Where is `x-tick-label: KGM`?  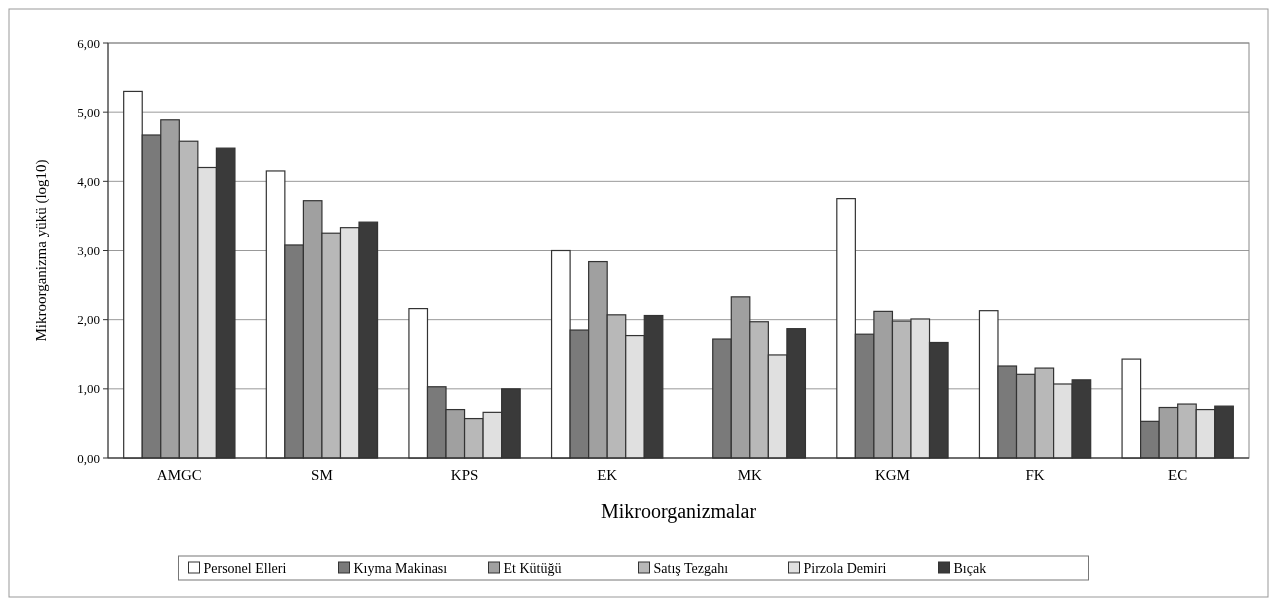 x-tick-label: KGM is located at coordinates (892, 475).